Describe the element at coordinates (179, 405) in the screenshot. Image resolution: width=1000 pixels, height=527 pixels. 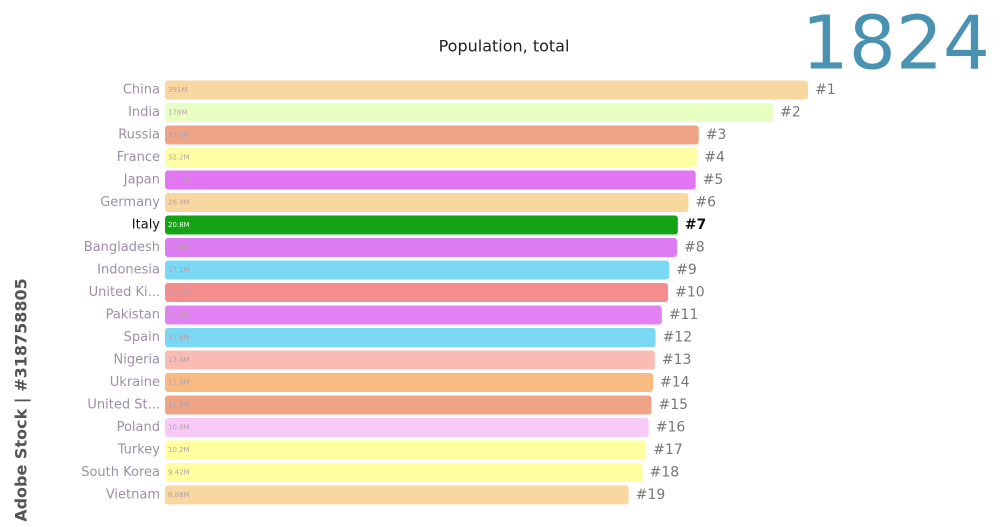
I see `value-label: 11.5M` at that location.